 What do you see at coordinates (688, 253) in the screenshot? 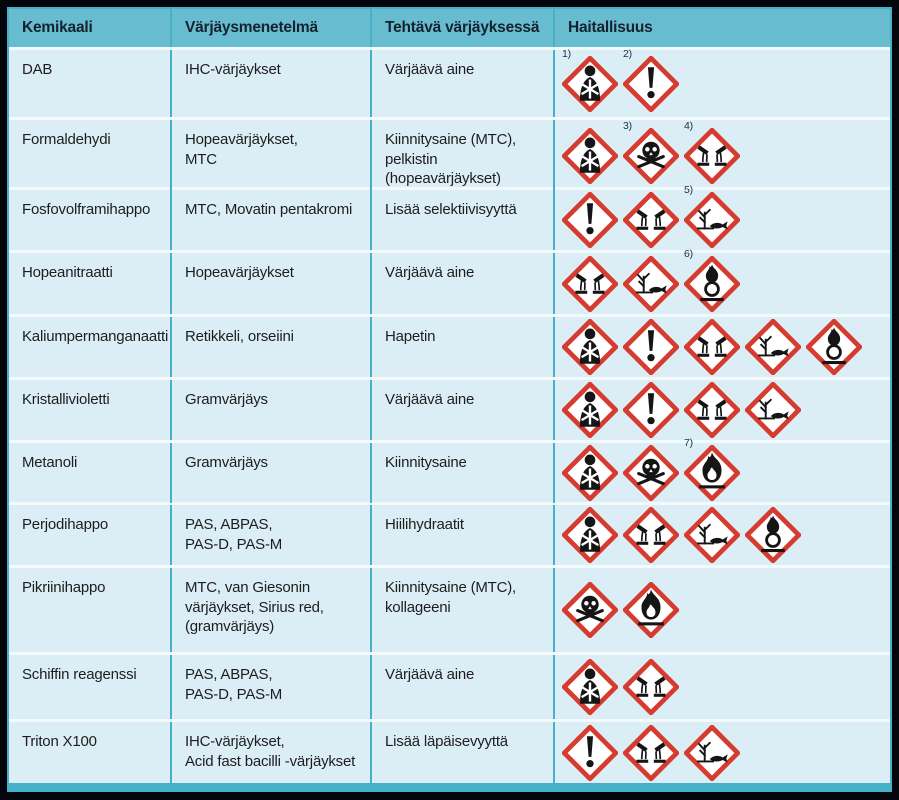
I see `pictogram-footnote: 6)` at bounding box center [688, 253].